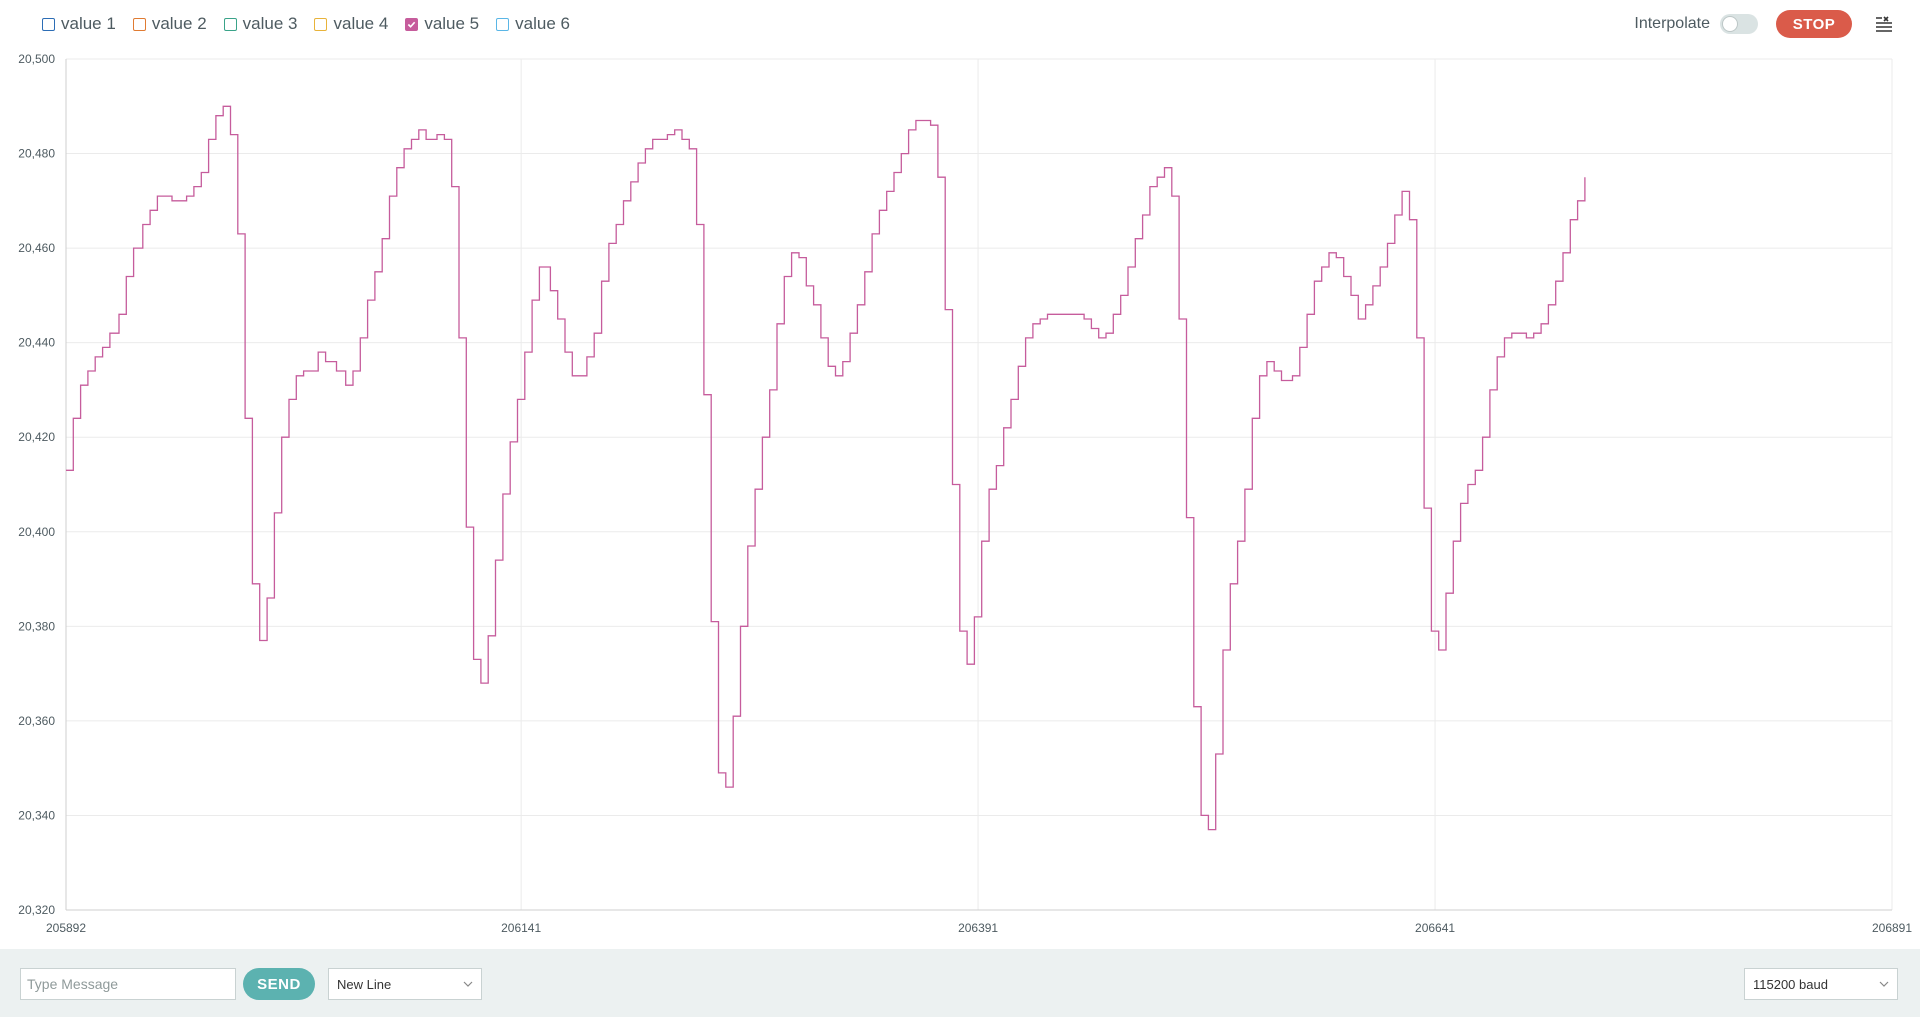  What do you see at coordinates (36, 59) in the screenshot?
I see `y-tick-label: 20,500` at bounding box center [36, 59].